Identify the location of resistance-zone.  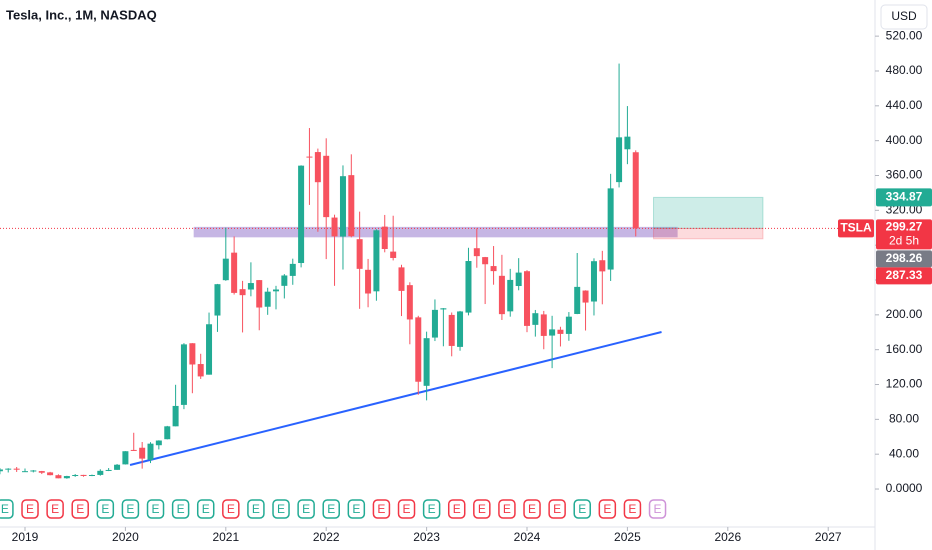
(435, 232).